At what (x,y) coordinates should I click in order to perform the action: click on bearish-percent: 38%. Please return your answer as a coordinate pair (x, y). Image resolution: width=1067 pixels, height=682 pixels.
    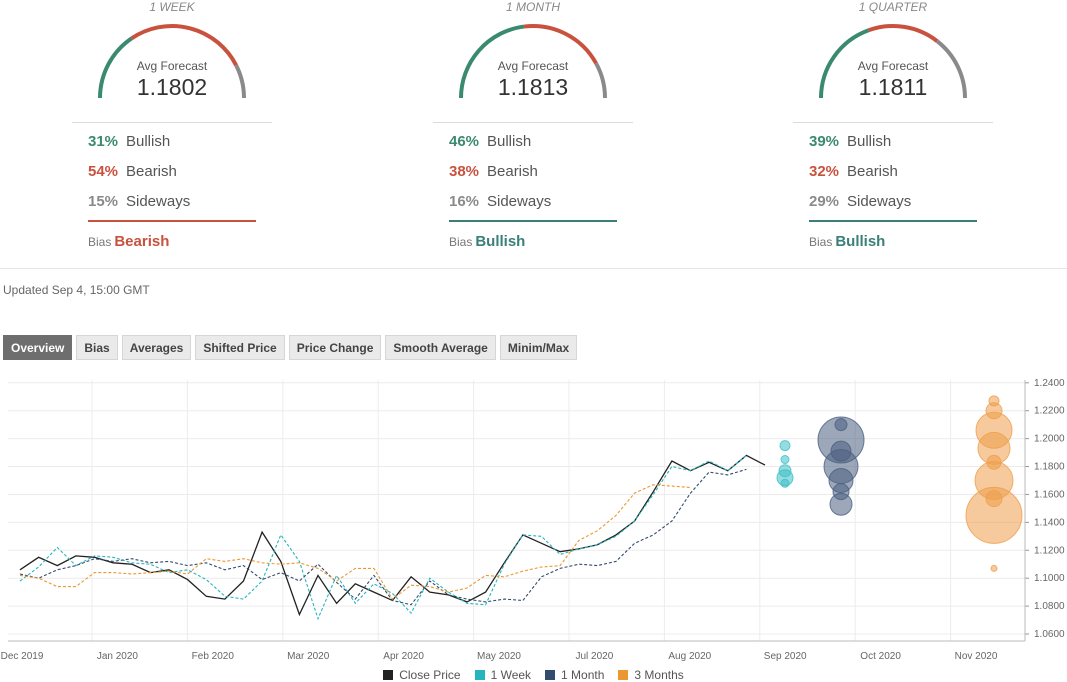
    Looking at the image, I should click on (464, 171).